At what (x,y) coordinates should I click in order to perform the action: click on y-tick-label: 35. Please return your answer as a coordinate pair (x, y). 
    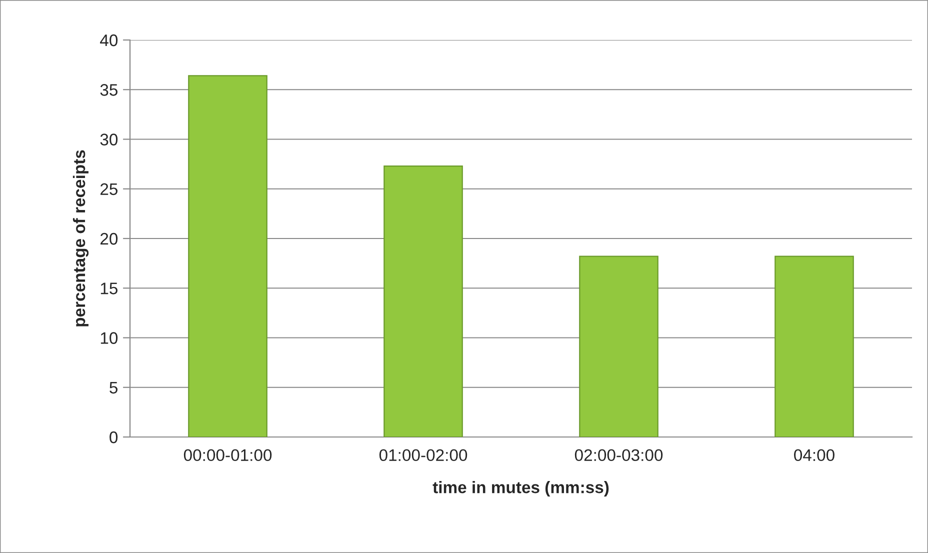
    Looking at the image, I should click on (109, 90).